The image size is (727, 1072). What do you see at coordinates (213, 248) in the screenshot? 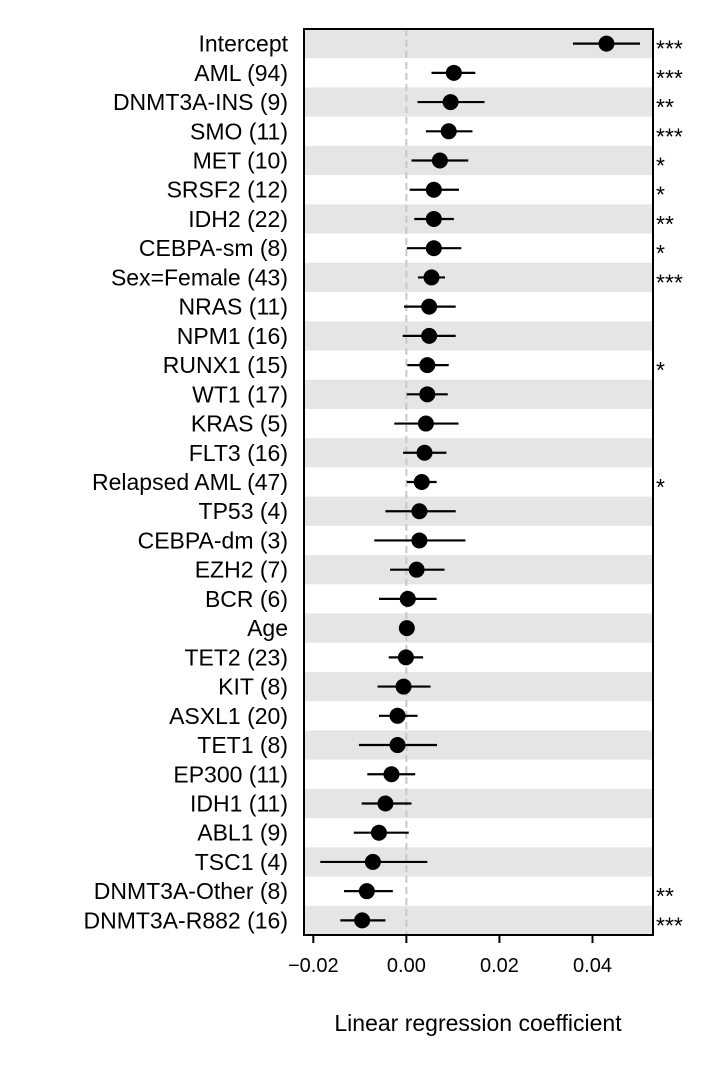
I see `row-label-cebpa-sm-8: CEBPA-sm (8)` at bounding box center [213, 248].